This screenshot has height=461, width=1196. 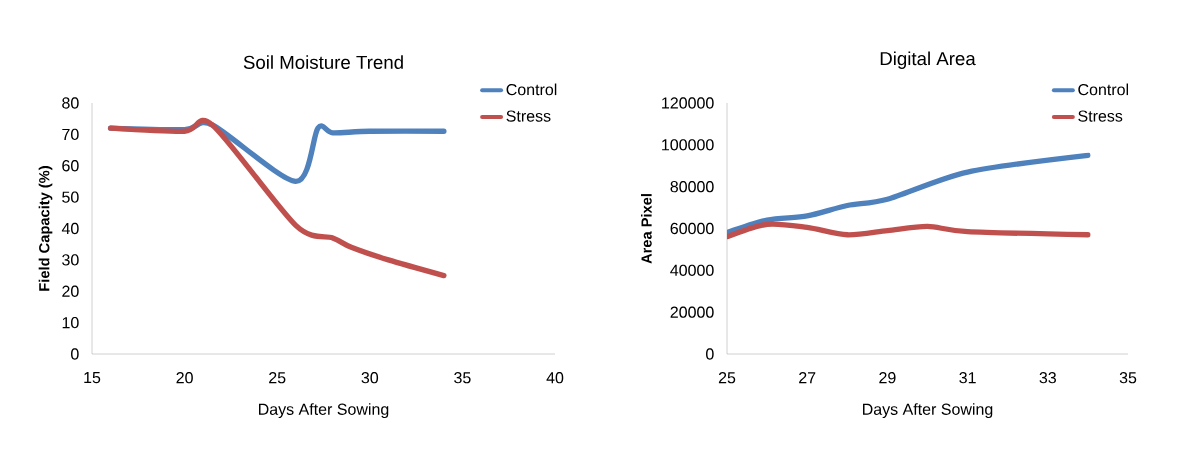 What do you see at coordinates (370, 378) in the screenshot?
I see `x-tick-label: 30` at bounding box center [370, 378].